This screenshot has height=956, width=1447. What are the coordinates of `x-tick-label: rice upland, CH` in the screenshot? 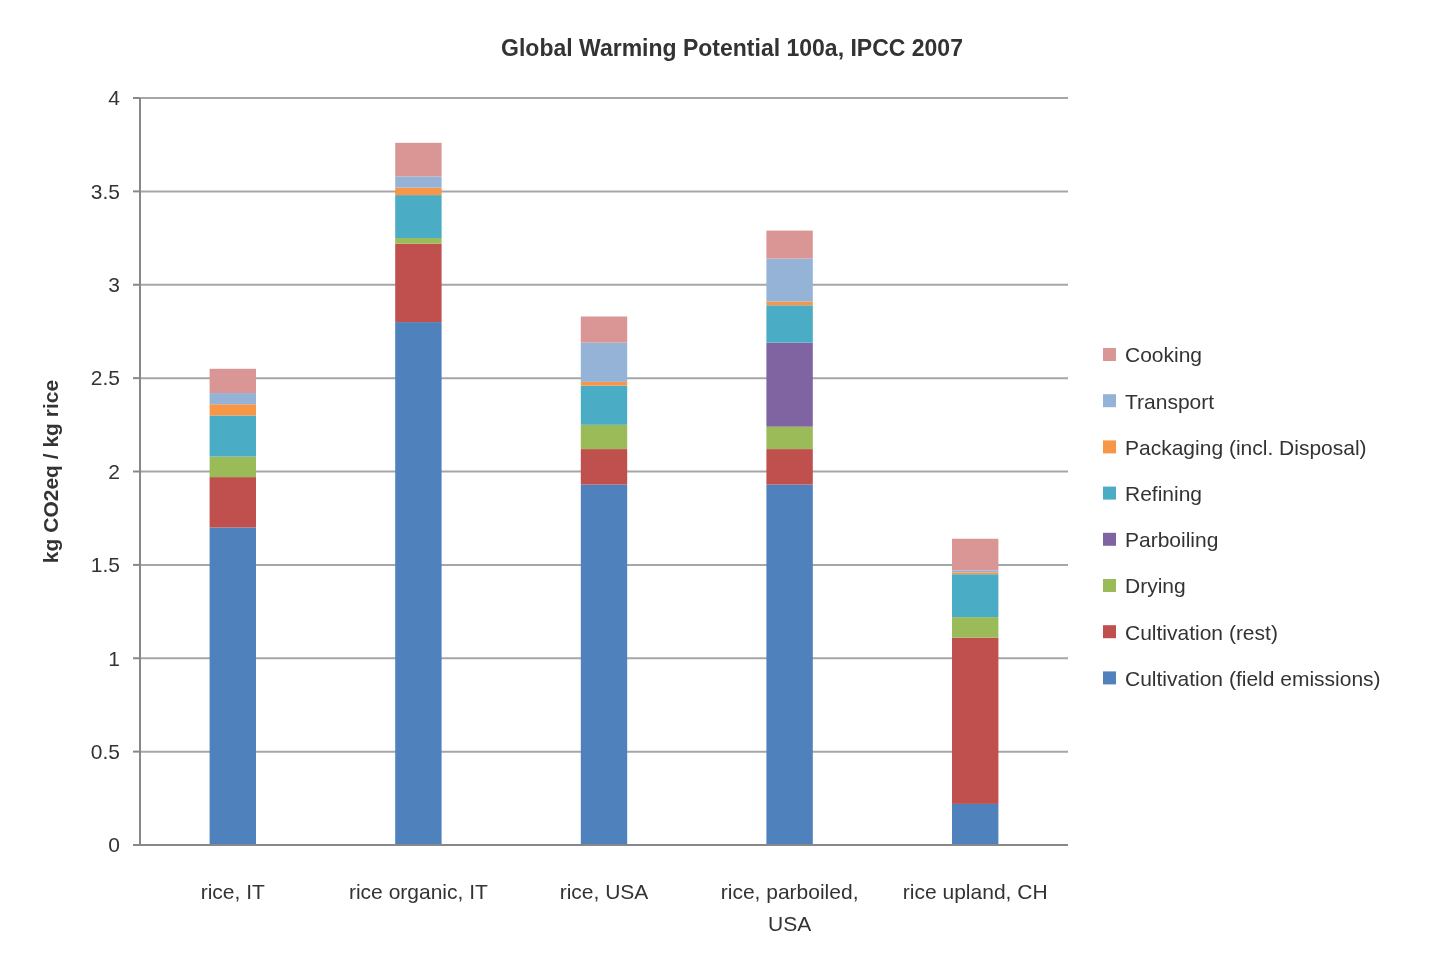 It's located at (975, 892).